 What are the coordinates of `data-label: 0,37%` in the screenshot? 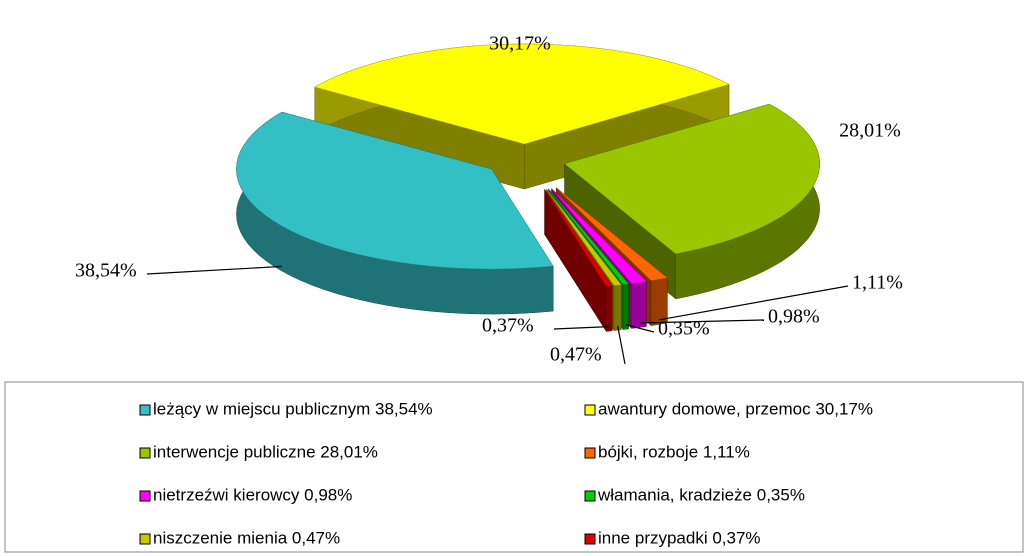 It's located at (508, 326).